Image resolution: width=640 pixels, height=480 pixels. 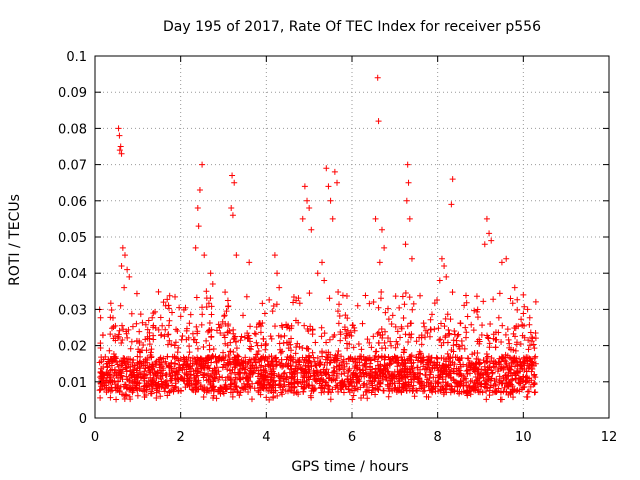 I want to click on y-tick-label: 0.03, so click(x=72, y=310).